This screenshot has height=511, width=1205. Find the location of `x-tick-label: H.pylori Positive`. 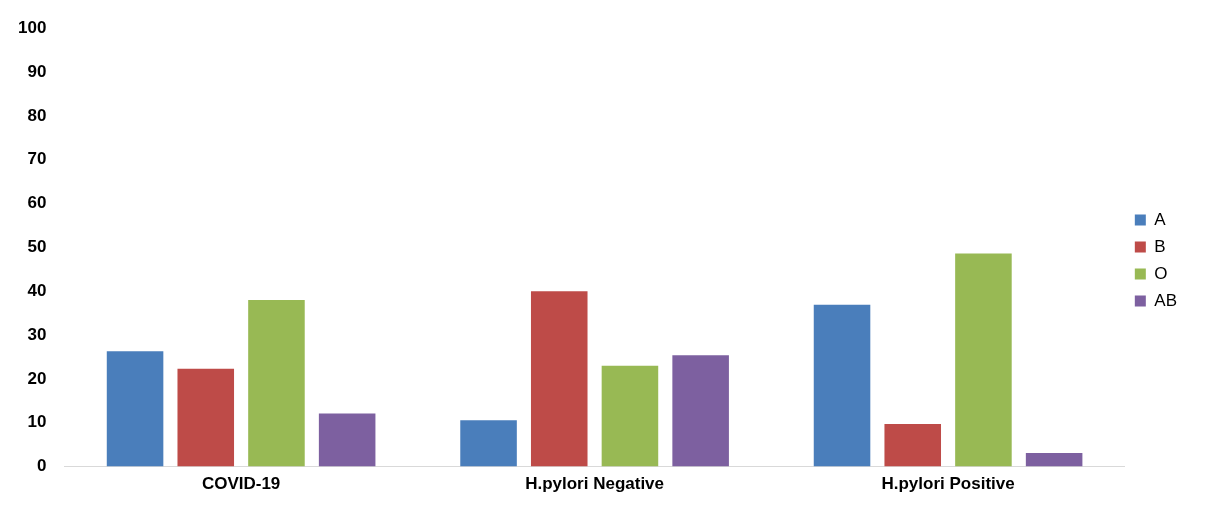

x-tick-label: H.pylori Positive is located at coordinates (948, 484).